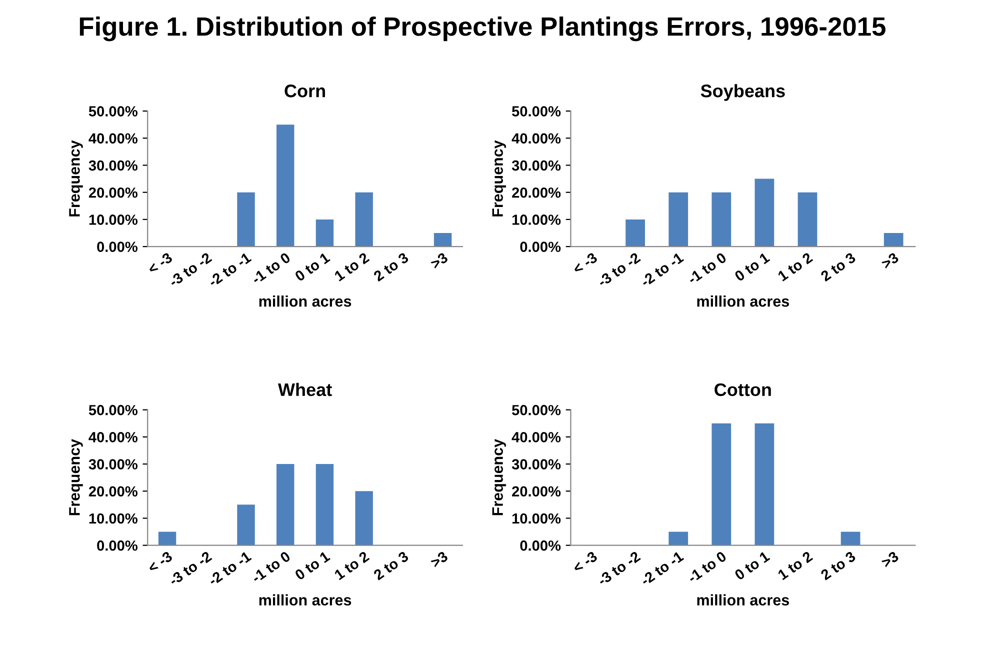 This screenshot has height=661, width=984. What do you see at coordinates (742, 92) in the screenshot?
I see `chart-title: Soybeans` at bounding box center [742, 92].